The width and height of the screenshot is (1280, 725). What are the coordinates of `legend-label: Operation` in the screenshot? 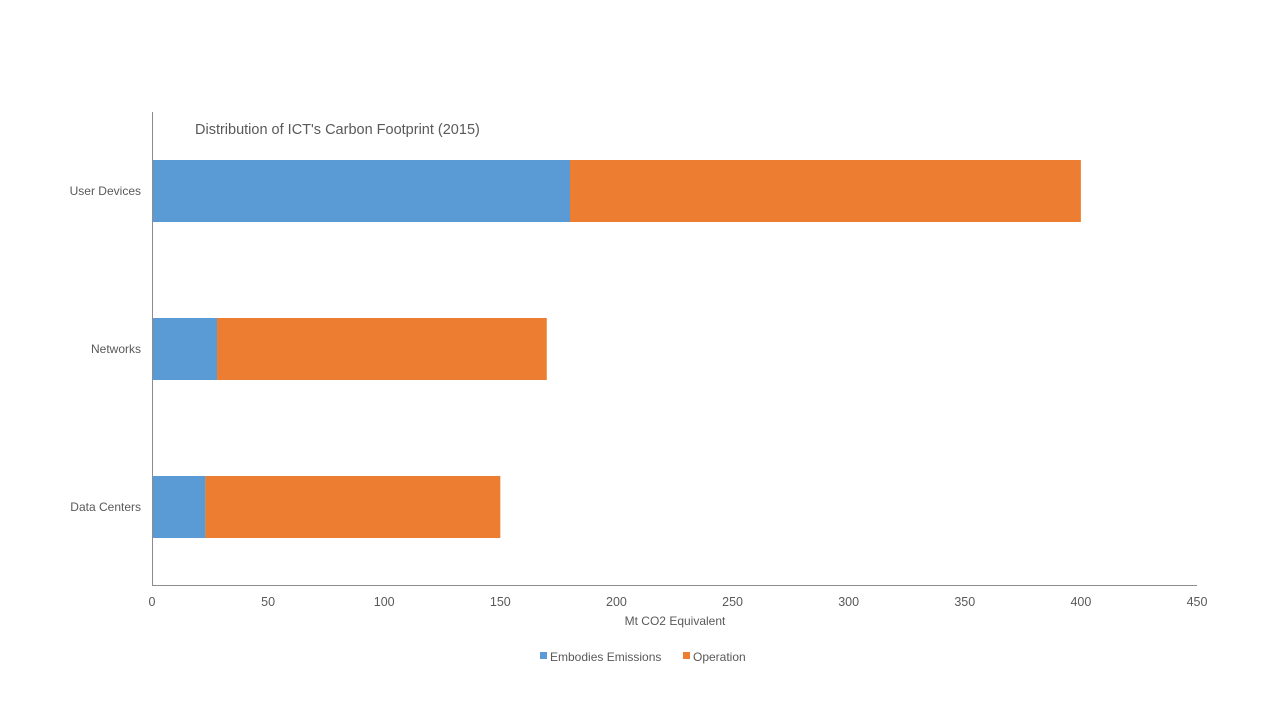 It's located at (719, 657).